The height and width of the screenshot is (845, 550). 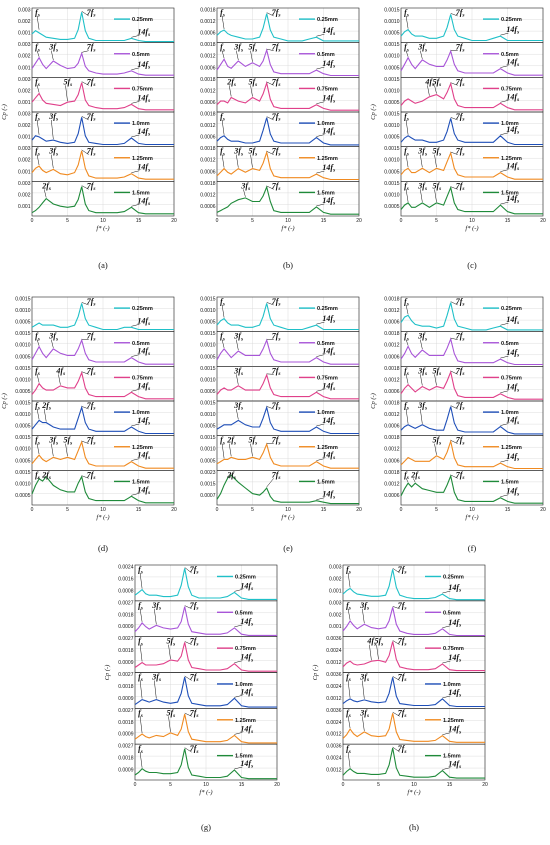 I want to click on legend-label: 0.25mm, so click(x=142, y=309).